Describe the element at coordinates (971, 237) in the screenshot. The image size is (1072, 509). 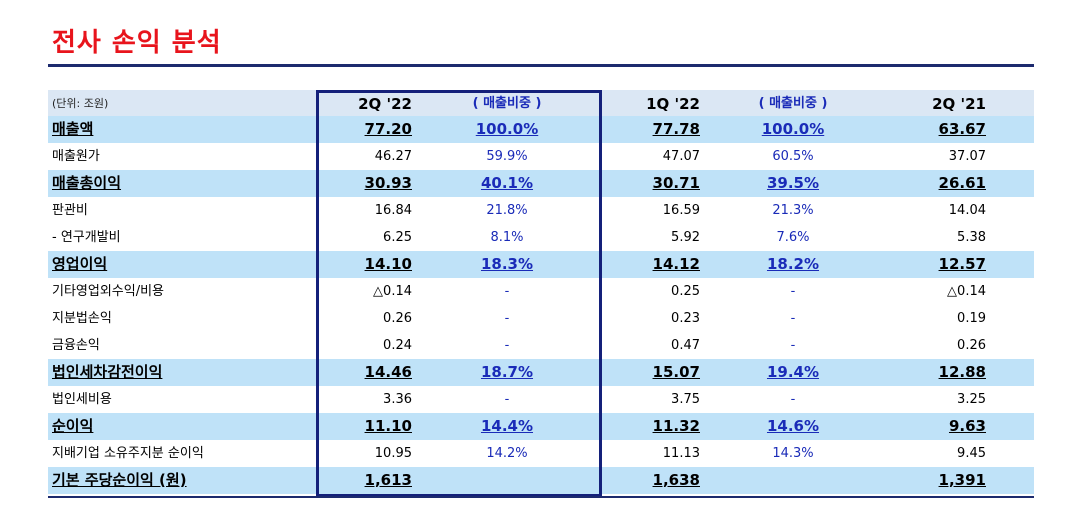
I see `value-2q21: 5.38` at that location.